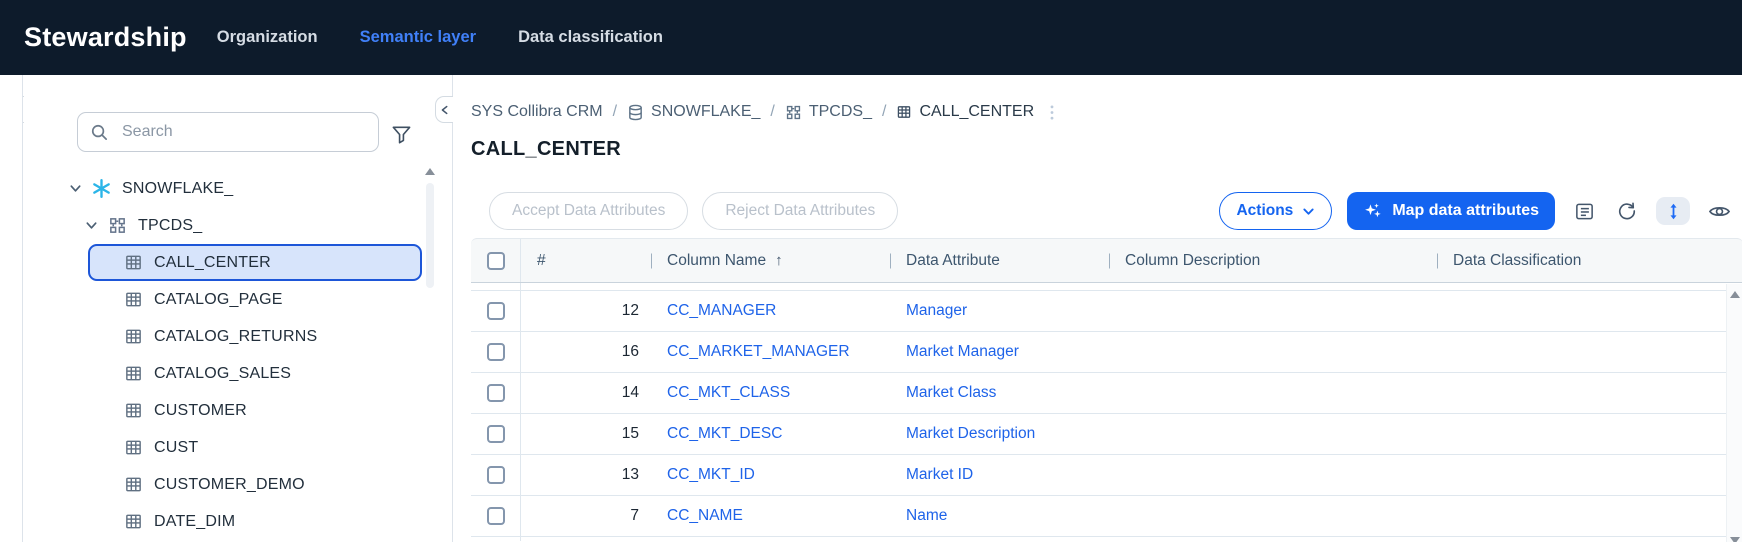 This screenshot has height=542, width=1742. Describe the element at coordinates (779, 260) in the screenshot. I see `sort-asc-icon: ↑` at that location.